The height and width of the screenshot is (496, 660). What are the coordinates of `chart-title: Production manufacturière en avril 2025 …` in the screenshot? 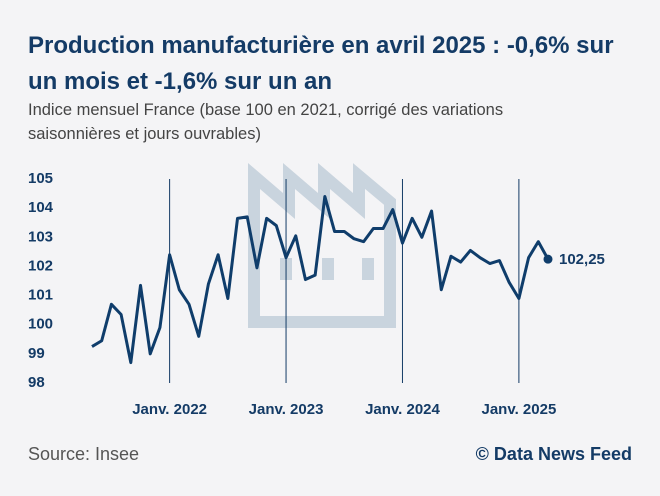 It's located at (321, 63).